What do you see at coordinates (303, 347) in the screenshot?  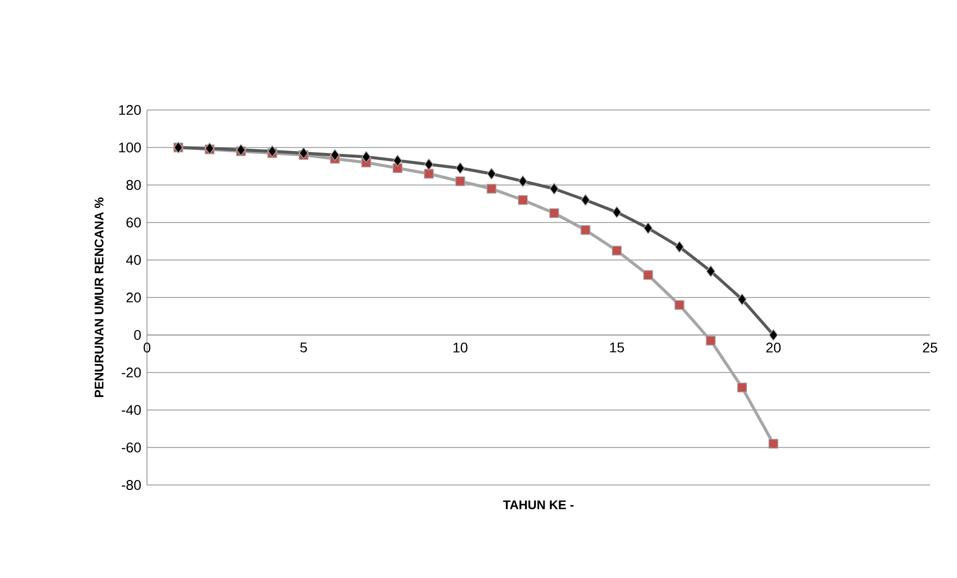 I see `x-tick-label: 5` at bounding box center [303, 347].